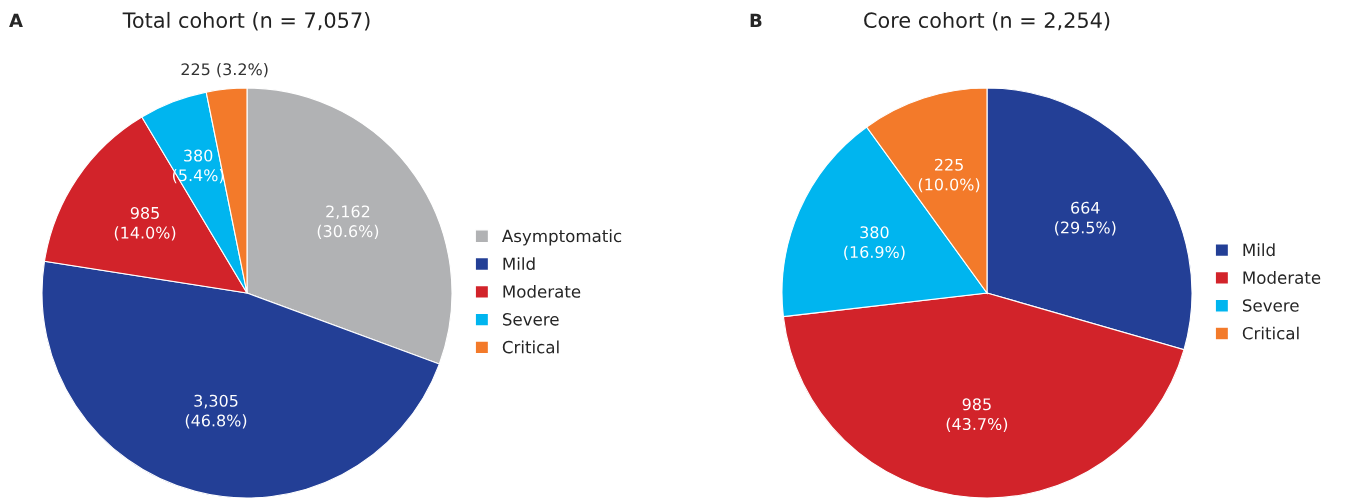 The image size is (1345, 498). I want to click on data-label: 225 (10.0%), so click(949, 175).